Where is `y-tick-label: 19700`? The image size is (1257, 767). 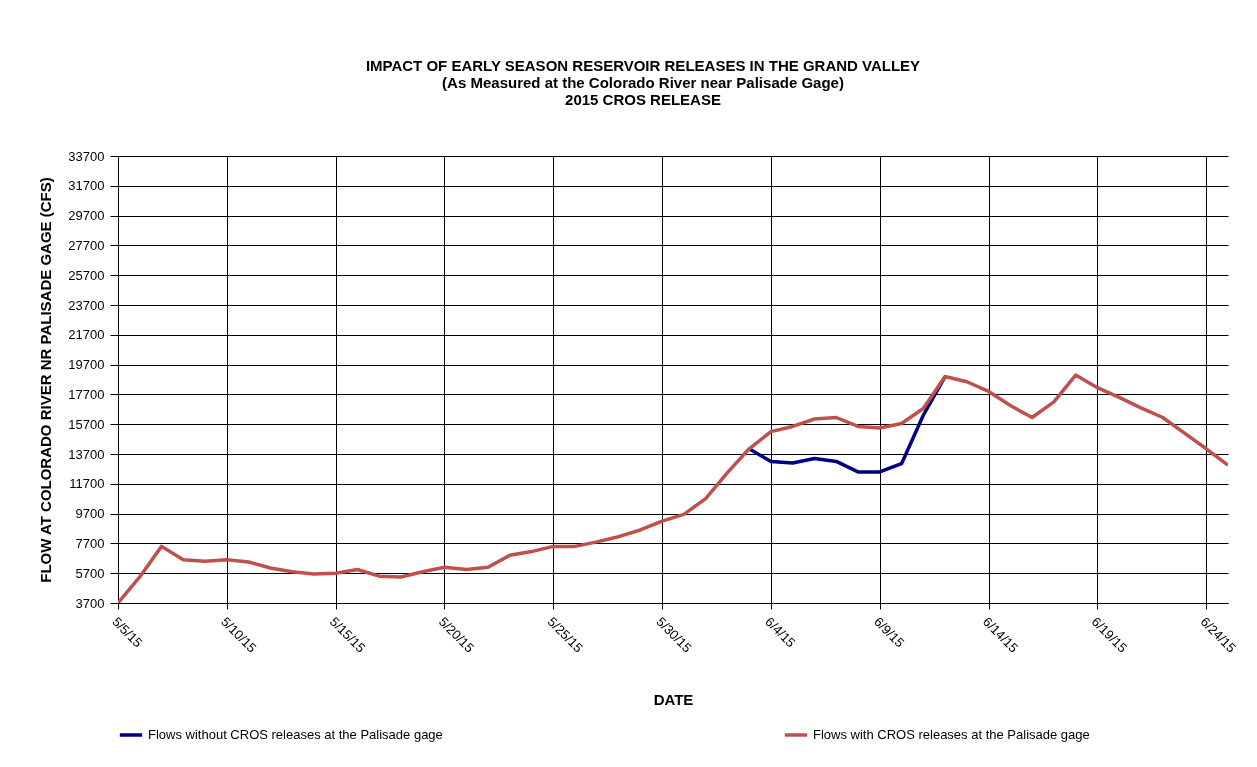 y-tick-label: 19700 is located at coordinates (86, 365).